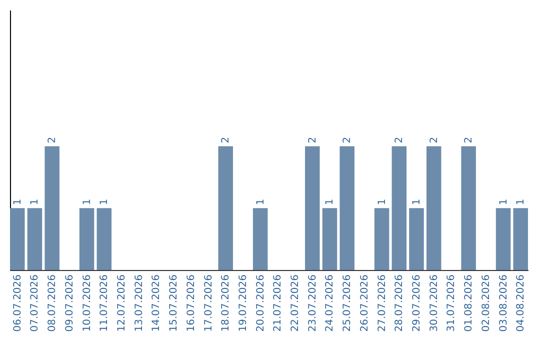 The height and width of the screenshot is (340, 540). What do you see at coordinates (382, 303) in the screenshot?
I see `x-tick-label: 27.07.2026` at bounding box center [382, 303].